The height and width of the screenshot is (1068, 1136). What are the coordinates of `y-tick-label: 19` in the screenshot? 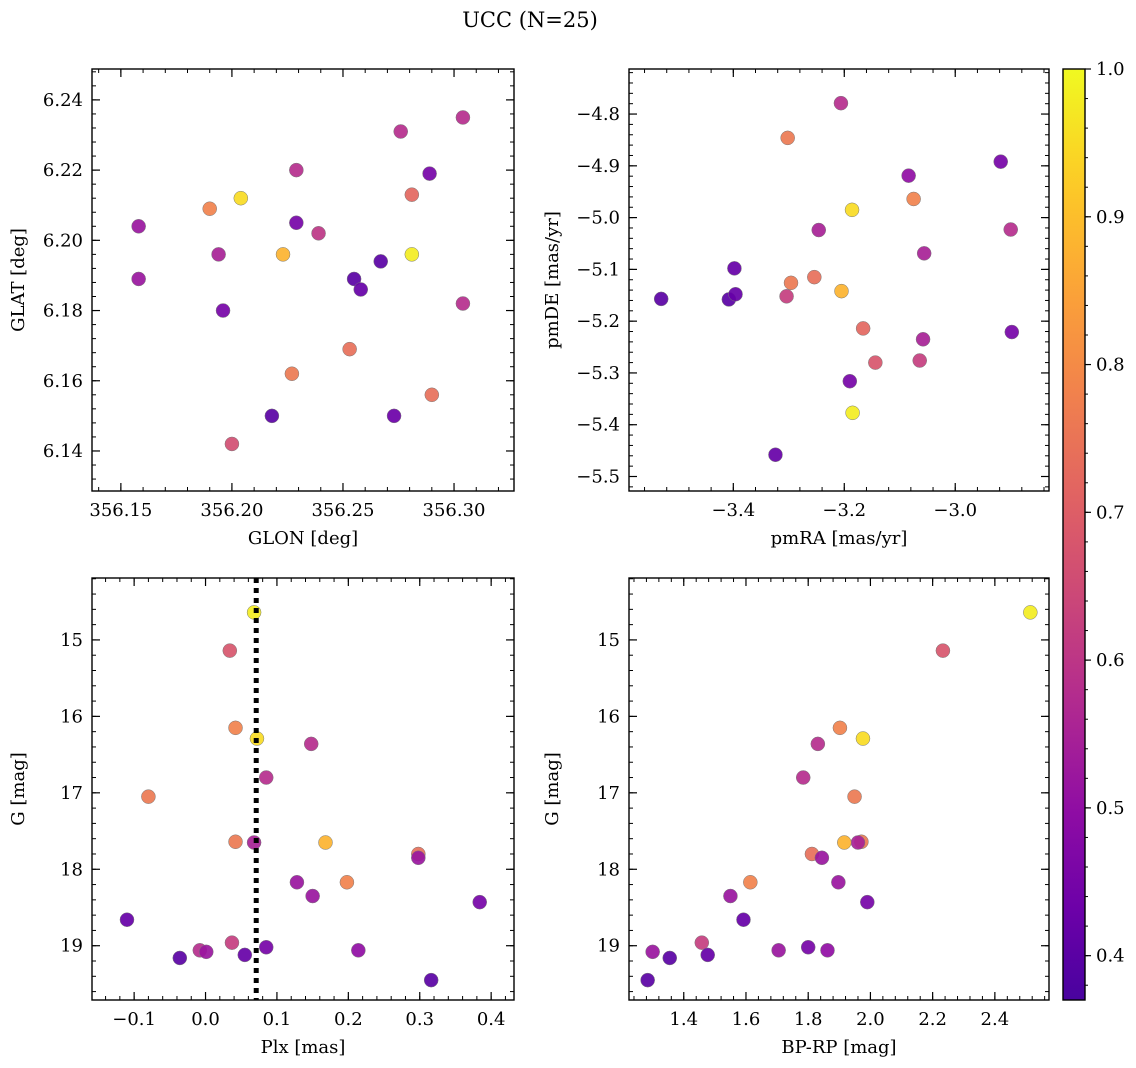 It's located at (71, 946).